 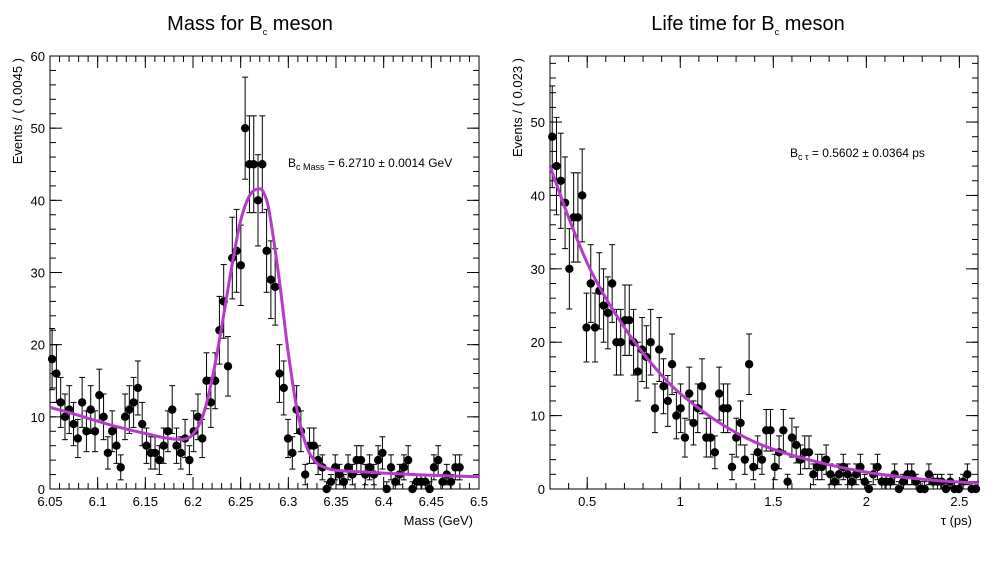 I want to click on x-tick-label: 6.25, so click(x=240, y=501).